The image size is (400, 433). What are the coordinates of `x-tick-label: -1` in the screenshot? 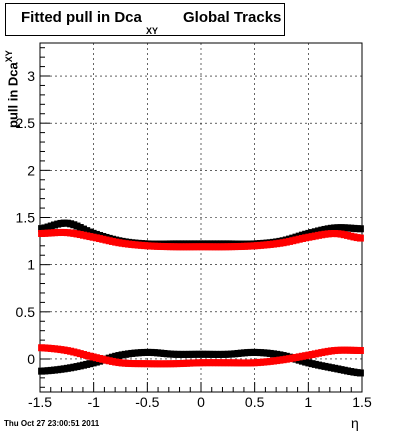 It's located at (93, 402).